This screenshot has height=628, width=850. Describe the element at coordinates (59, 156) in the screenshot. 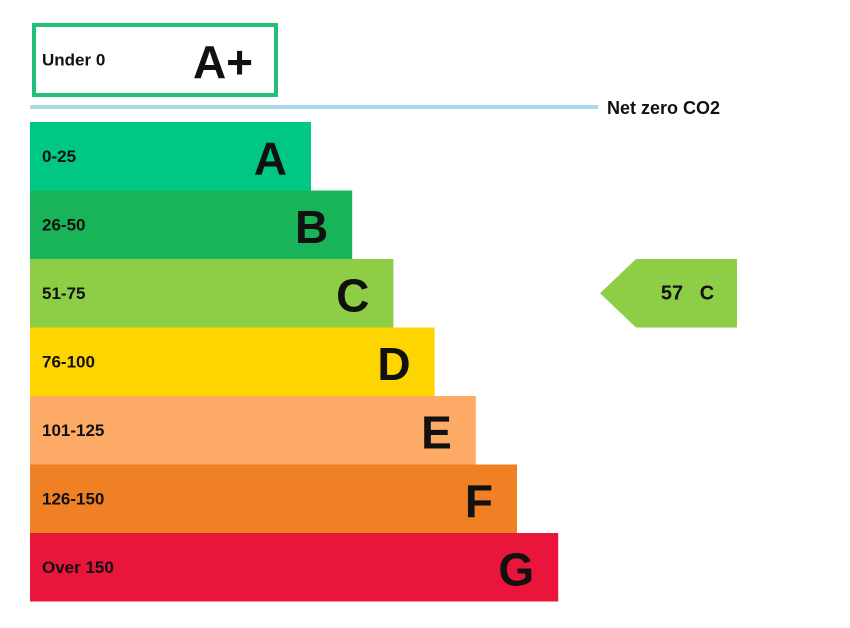

I see `band-range: 0-25` at that location.